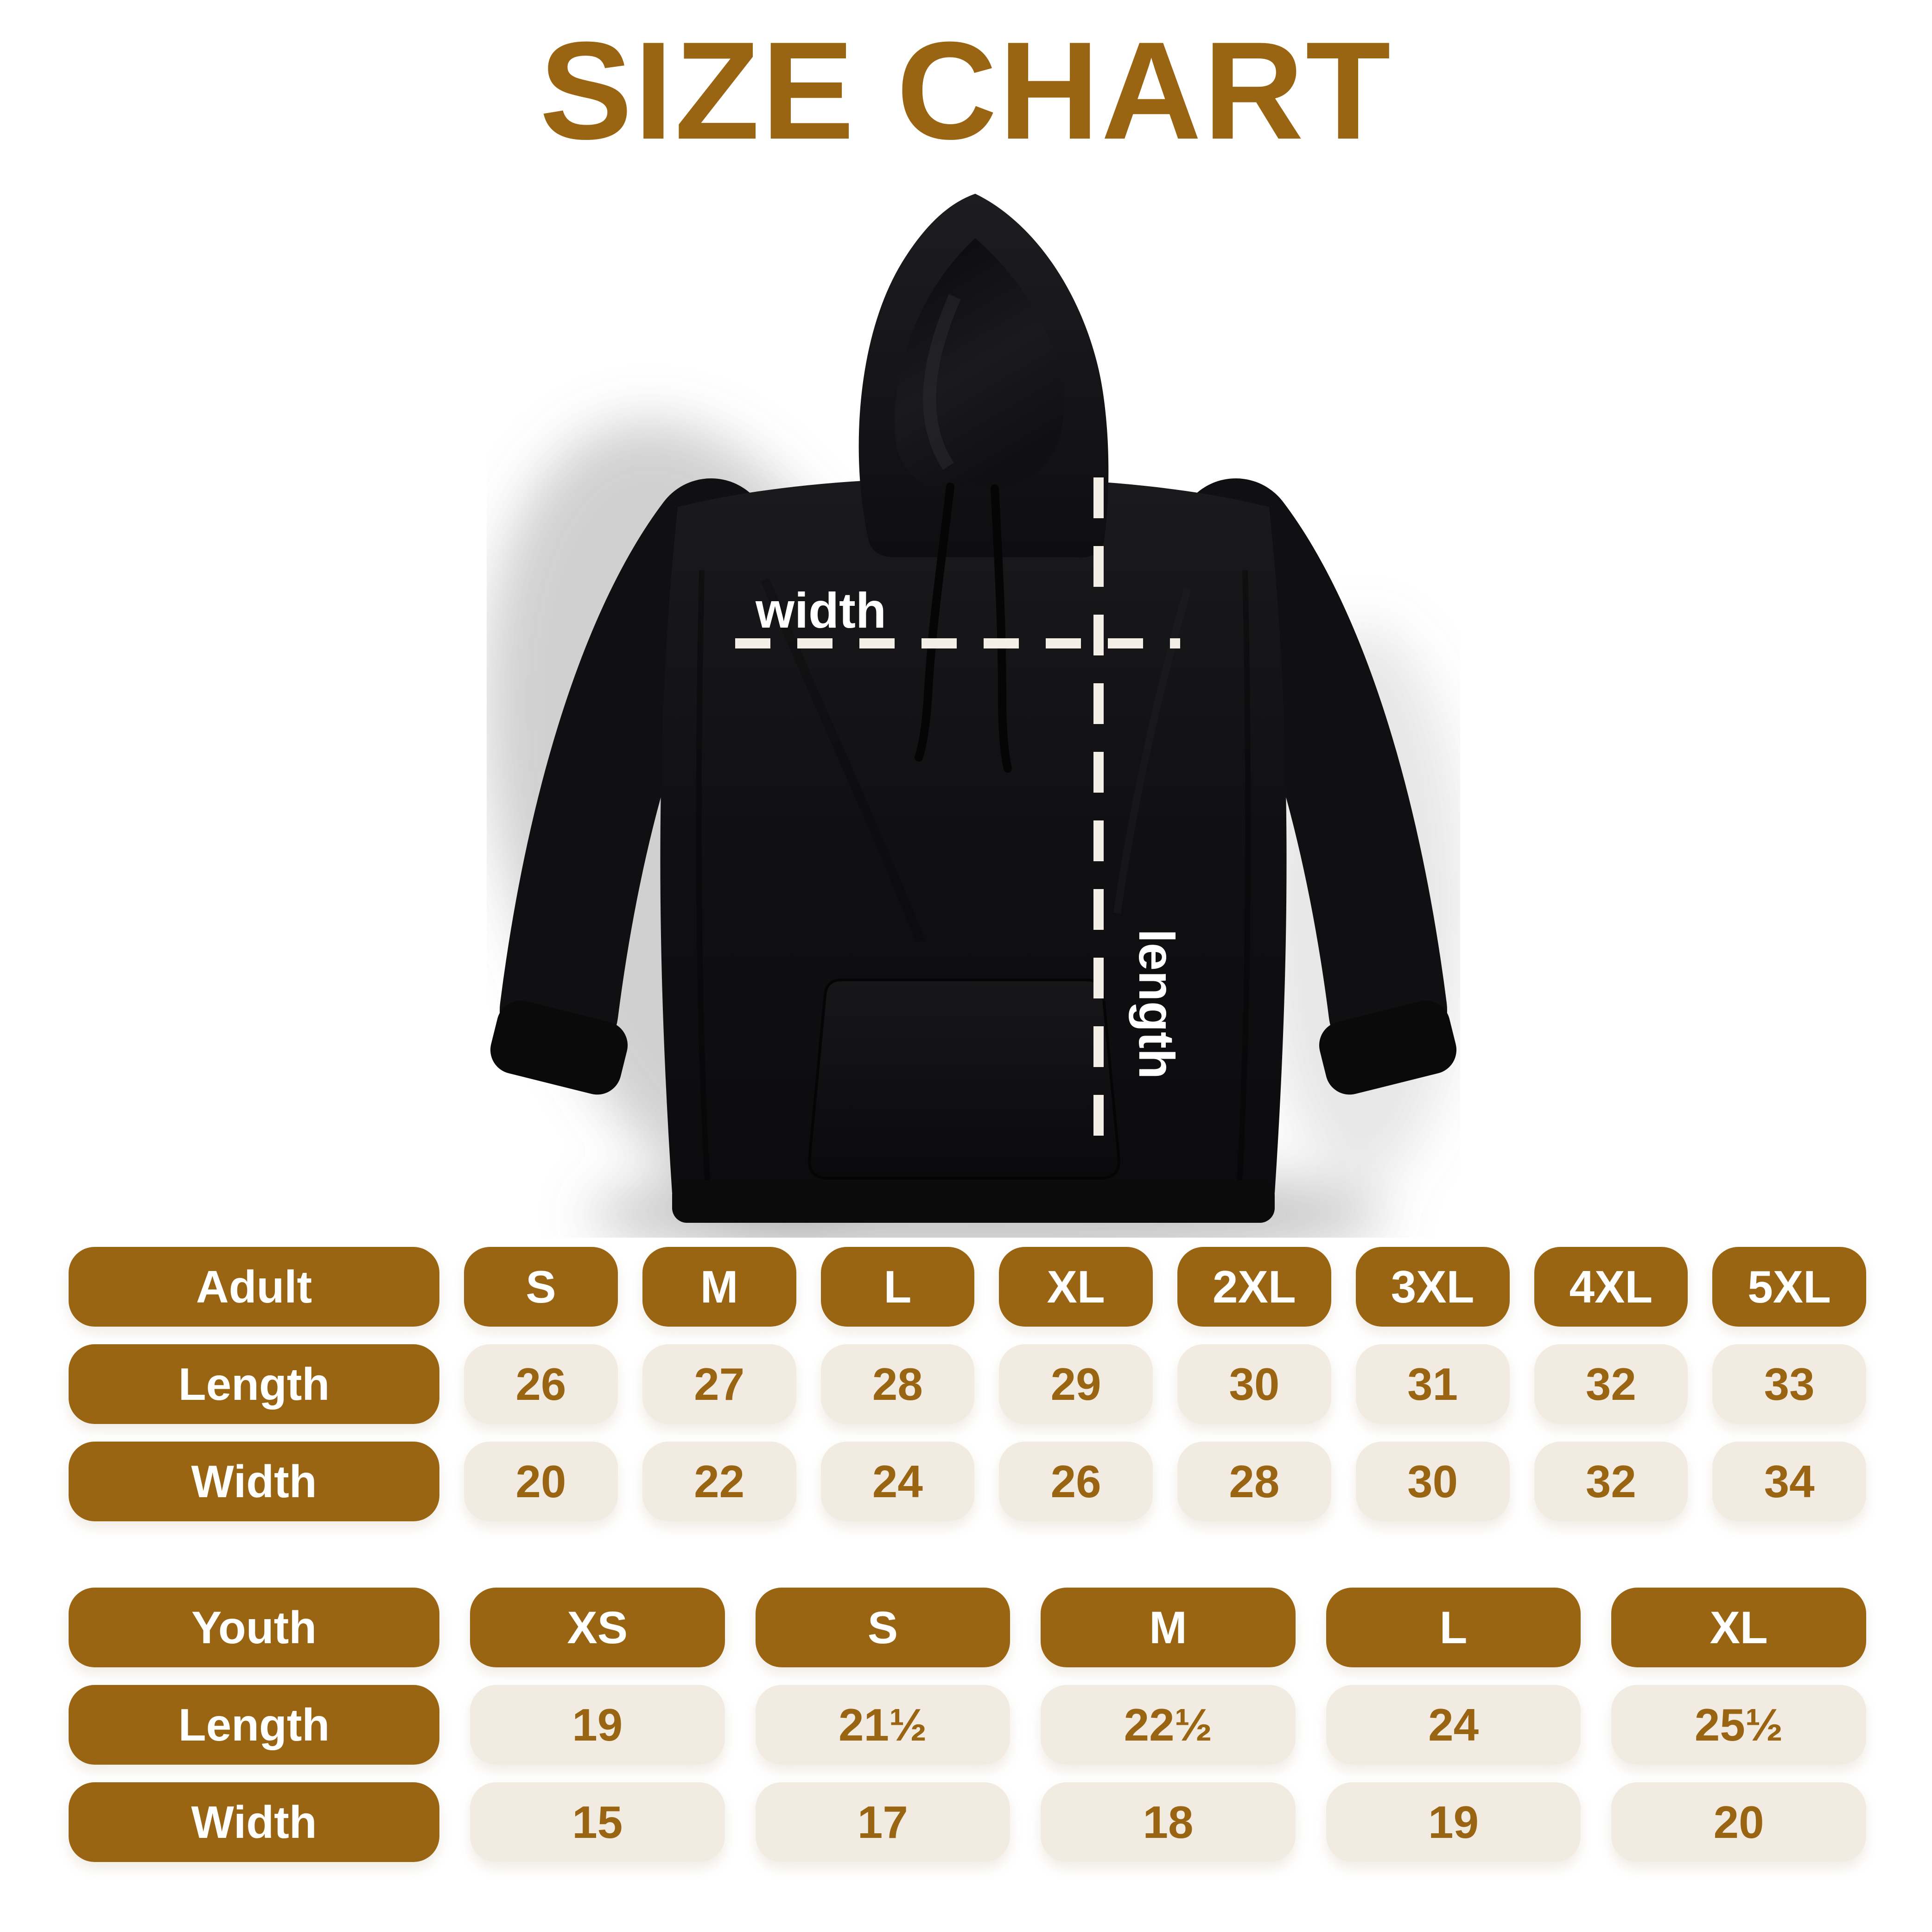 Image resolution: width=1932 pixels, height=1932 pixels. I want to click on drawstring-right, so click(1001, 628).